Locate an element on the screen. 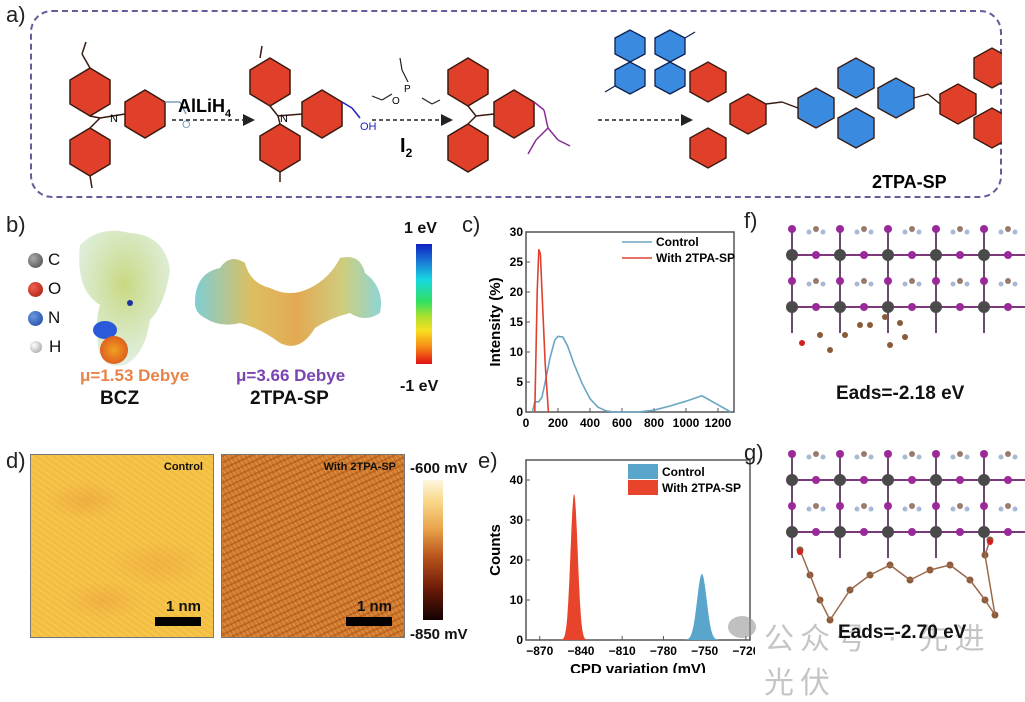 The image size is (1025, 702). 2tpa-sp-adsorption-energy: Eads=-2.70 eV is located at coordinates (902, 632).